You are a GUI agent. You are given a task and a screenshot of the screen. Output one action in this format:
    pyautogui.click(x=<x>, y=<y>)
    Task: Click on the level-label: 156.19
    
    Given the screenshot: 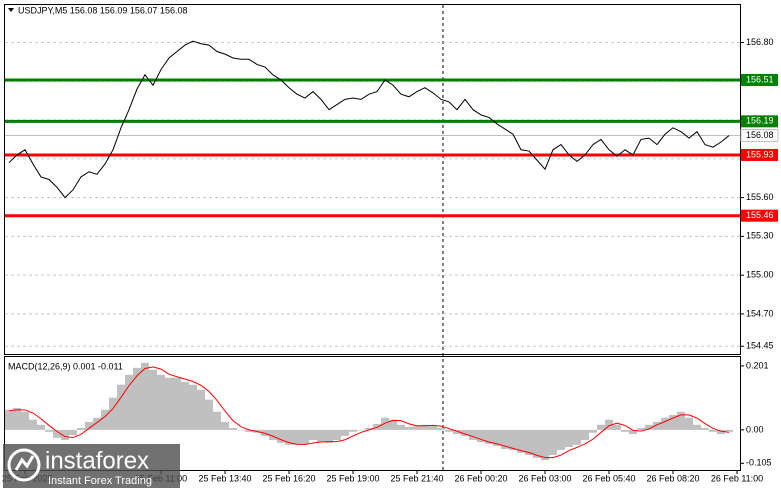 What is the action you would take?
    pyautogui.click(x=760, y=121)
    